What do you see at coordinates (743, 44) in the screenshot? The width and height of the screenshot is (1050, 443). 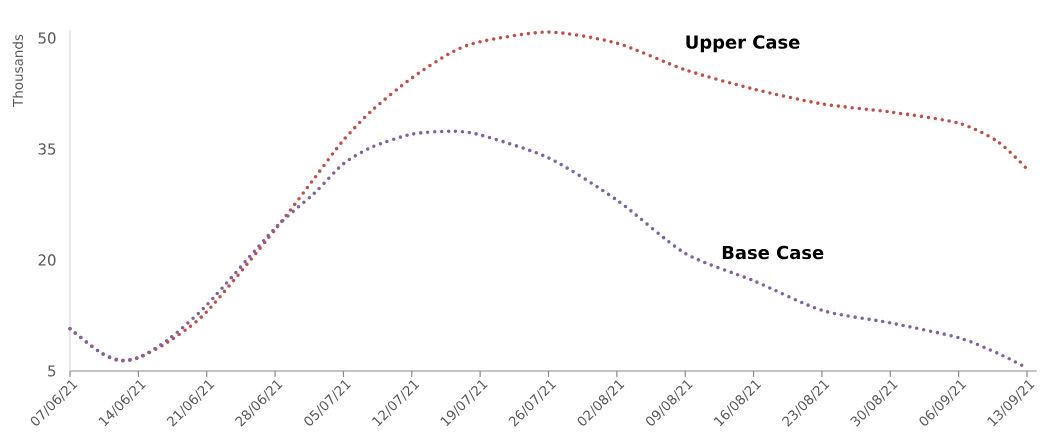 I see `series-label: Upper Case` at bounding box center [743, 44].